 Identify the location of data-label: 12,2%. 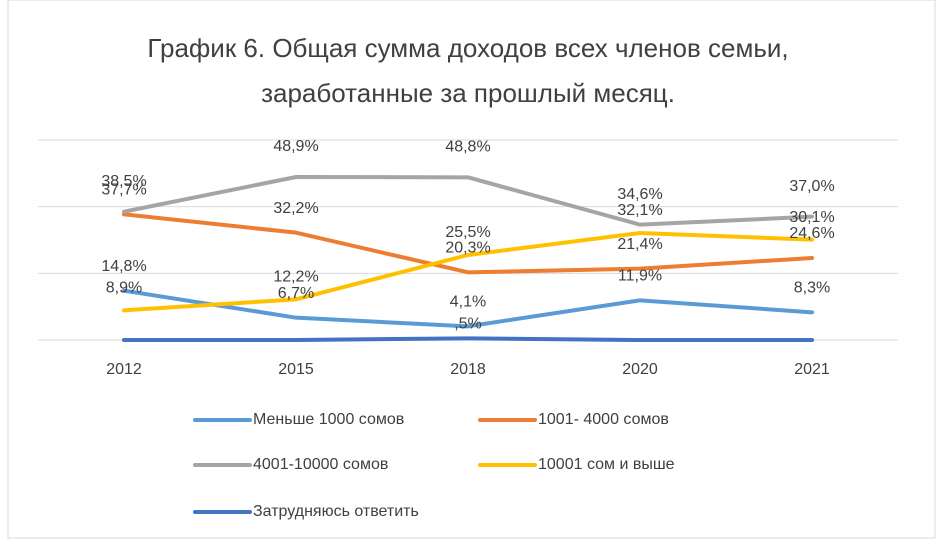
(295, 277).